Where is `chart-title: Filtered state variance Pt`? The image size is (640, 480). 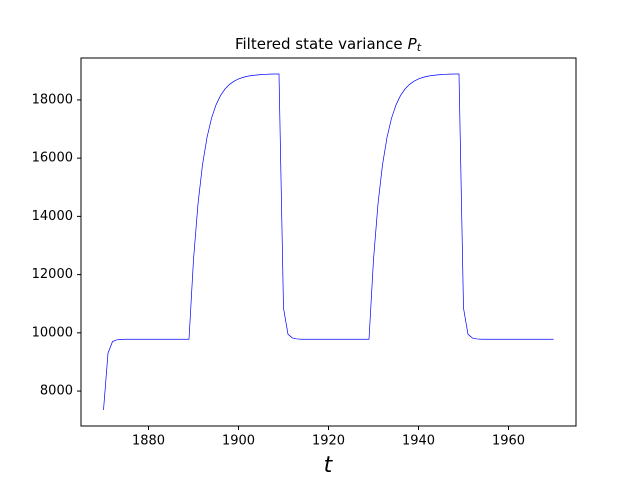
chart-title: Filtered state variance Pt is located at coordinates (328, 45).